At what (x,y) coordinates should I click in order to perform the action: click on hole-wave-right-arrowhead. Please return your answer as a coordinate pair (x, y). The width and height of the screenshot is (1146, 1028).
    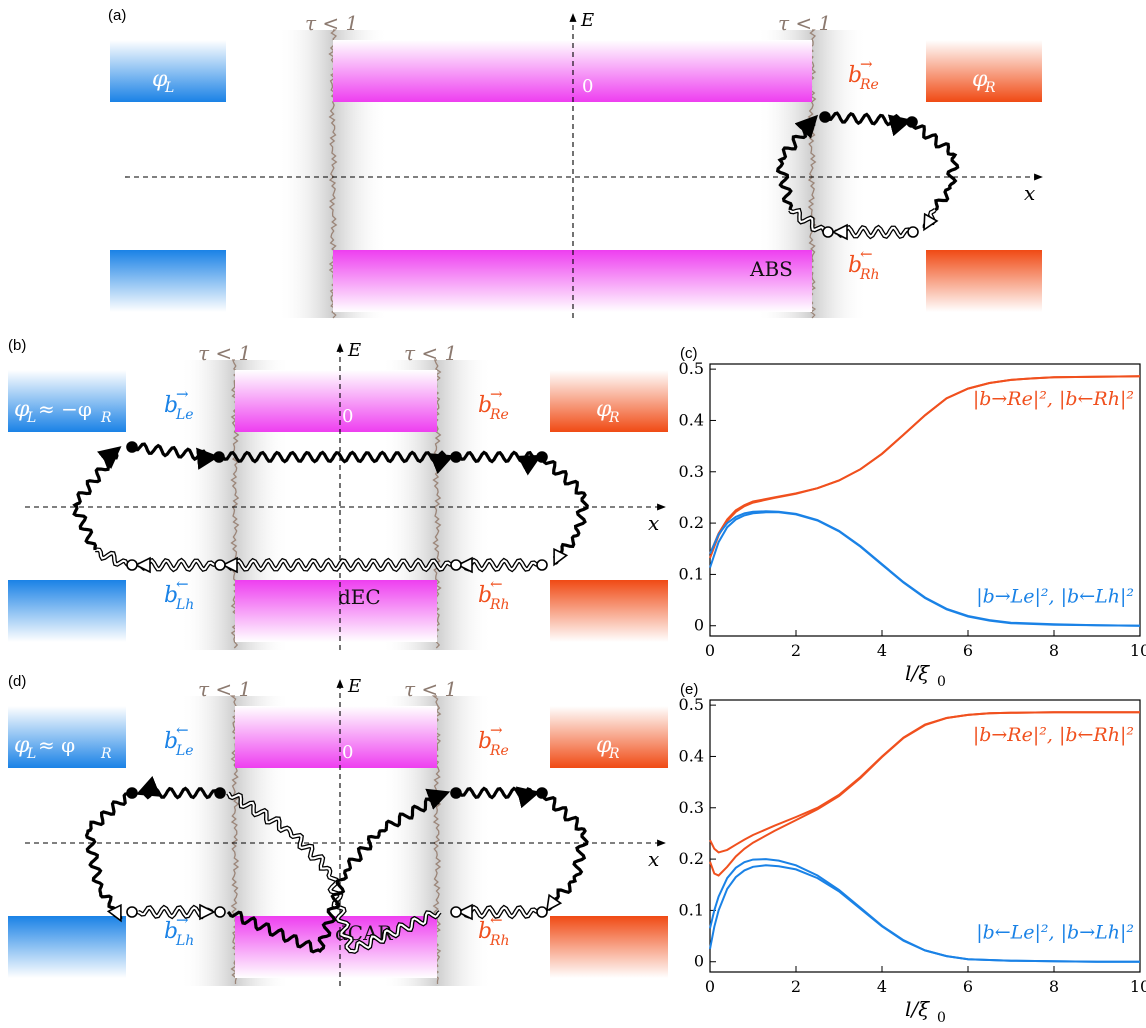
    Looking at the image, I should click on (931, 222).